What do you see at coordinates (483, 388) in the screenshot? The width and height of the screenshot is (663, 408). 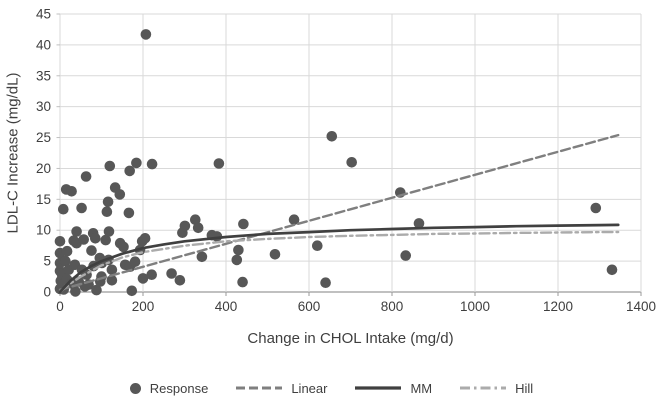 I see `hill-line-icon` at bounding box center [483, 388].